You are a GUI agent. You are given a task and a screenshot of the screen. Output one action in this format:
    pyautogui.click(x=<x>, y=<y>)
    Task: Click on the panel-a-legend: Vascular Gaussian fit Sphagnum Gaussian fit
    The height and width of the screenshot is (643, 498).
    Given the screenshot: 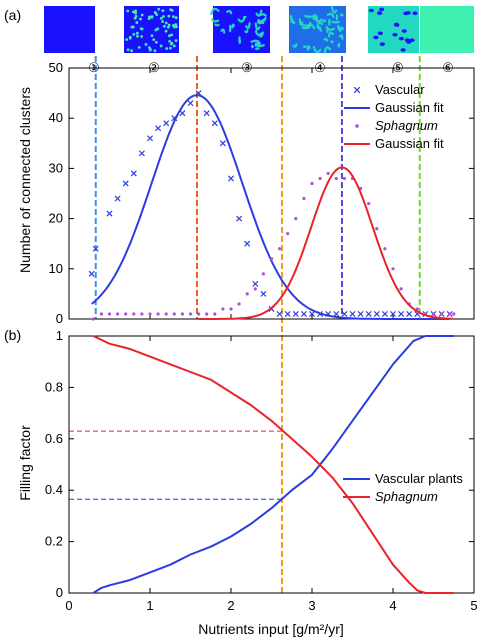 What is the action you would take?
    pyautogui.click(x=394, y=116)
    